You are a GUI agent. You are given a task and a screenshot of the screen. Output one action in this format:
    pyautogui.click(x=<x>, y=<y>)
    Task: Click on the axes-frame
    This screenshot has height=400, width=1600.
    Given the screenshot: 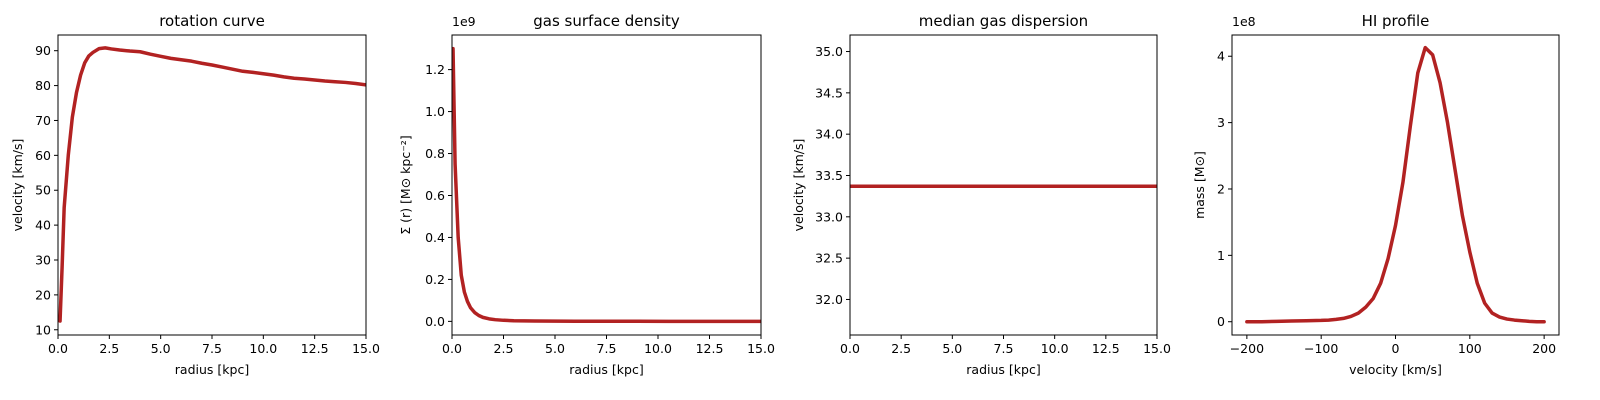 What is the action you would take?
    pyautogui.click(x=606, y=185)
    